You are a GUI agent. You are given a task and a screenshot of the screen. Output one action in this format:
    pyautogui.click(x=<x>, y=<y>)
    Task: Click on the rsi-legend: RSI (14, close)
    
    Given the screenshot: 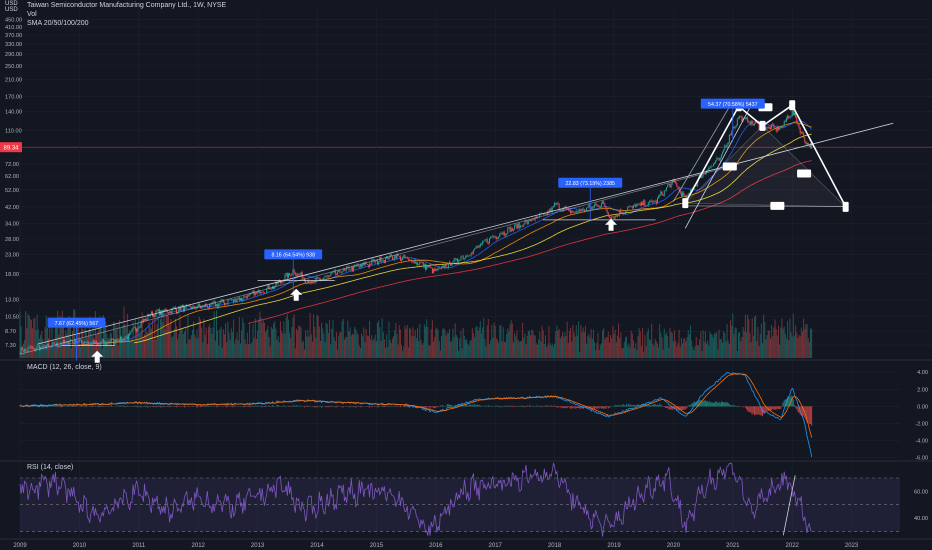 What is the action you would take?
    pyautogui.click(x=50, y=468)
    